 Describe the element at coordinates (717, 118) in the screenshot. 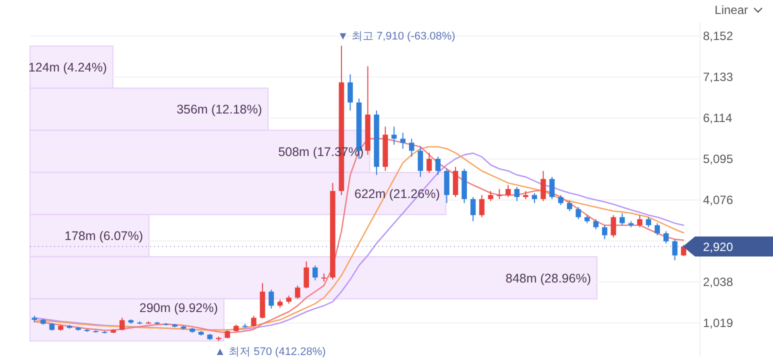

I see `y-tick-label: 6,114` at that location.